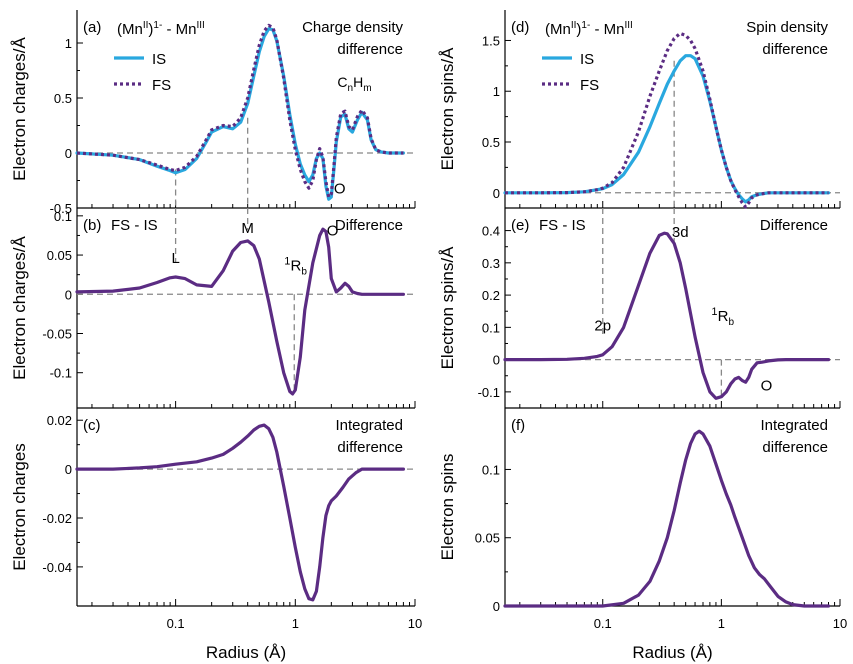  What do you see at coordinates (667, 129) in the screenshot?
I see `series-line-is` at bounding box center [667, 129].